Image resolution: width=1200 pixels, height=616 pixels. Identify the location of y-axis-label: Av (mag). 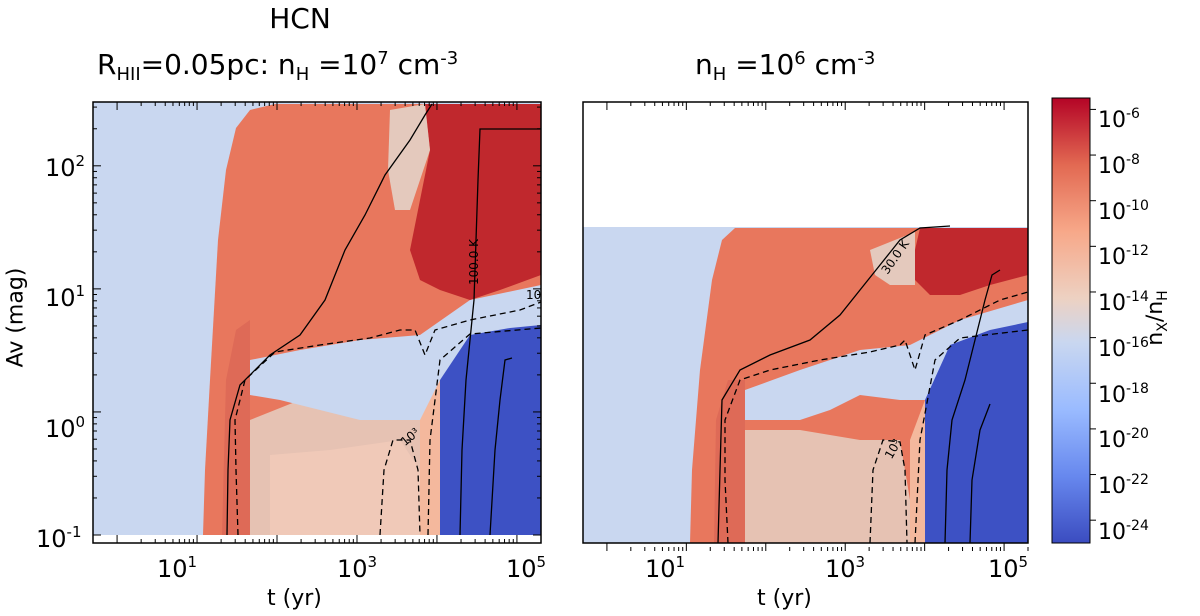
(16, 317).